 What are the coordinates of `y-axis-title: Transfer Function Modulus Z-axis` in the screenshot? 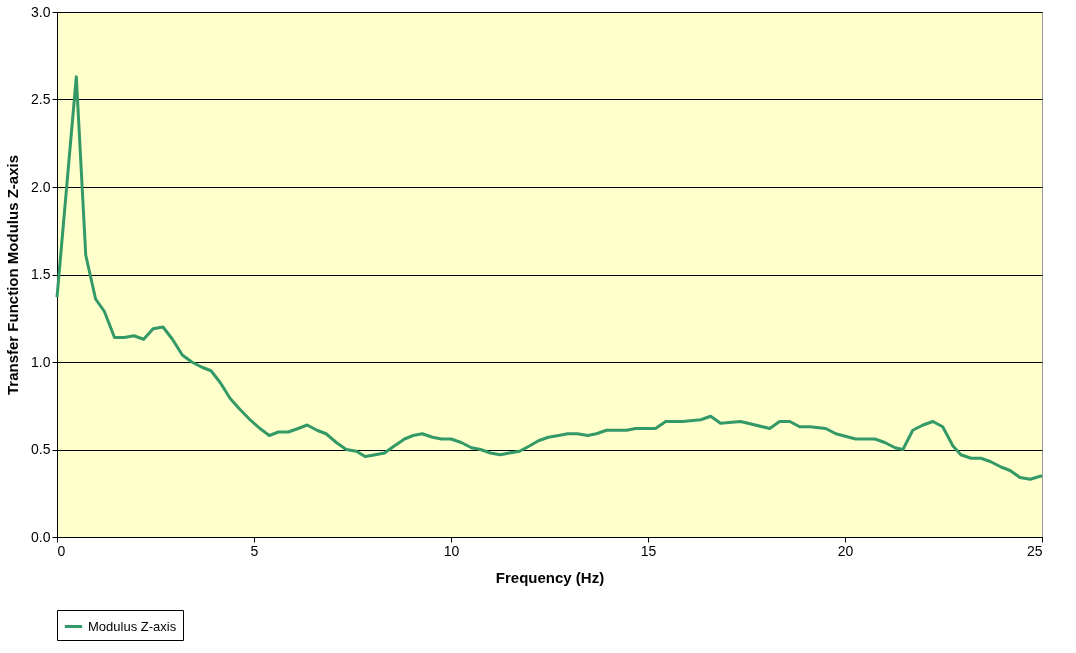 It's located at (13, 275).